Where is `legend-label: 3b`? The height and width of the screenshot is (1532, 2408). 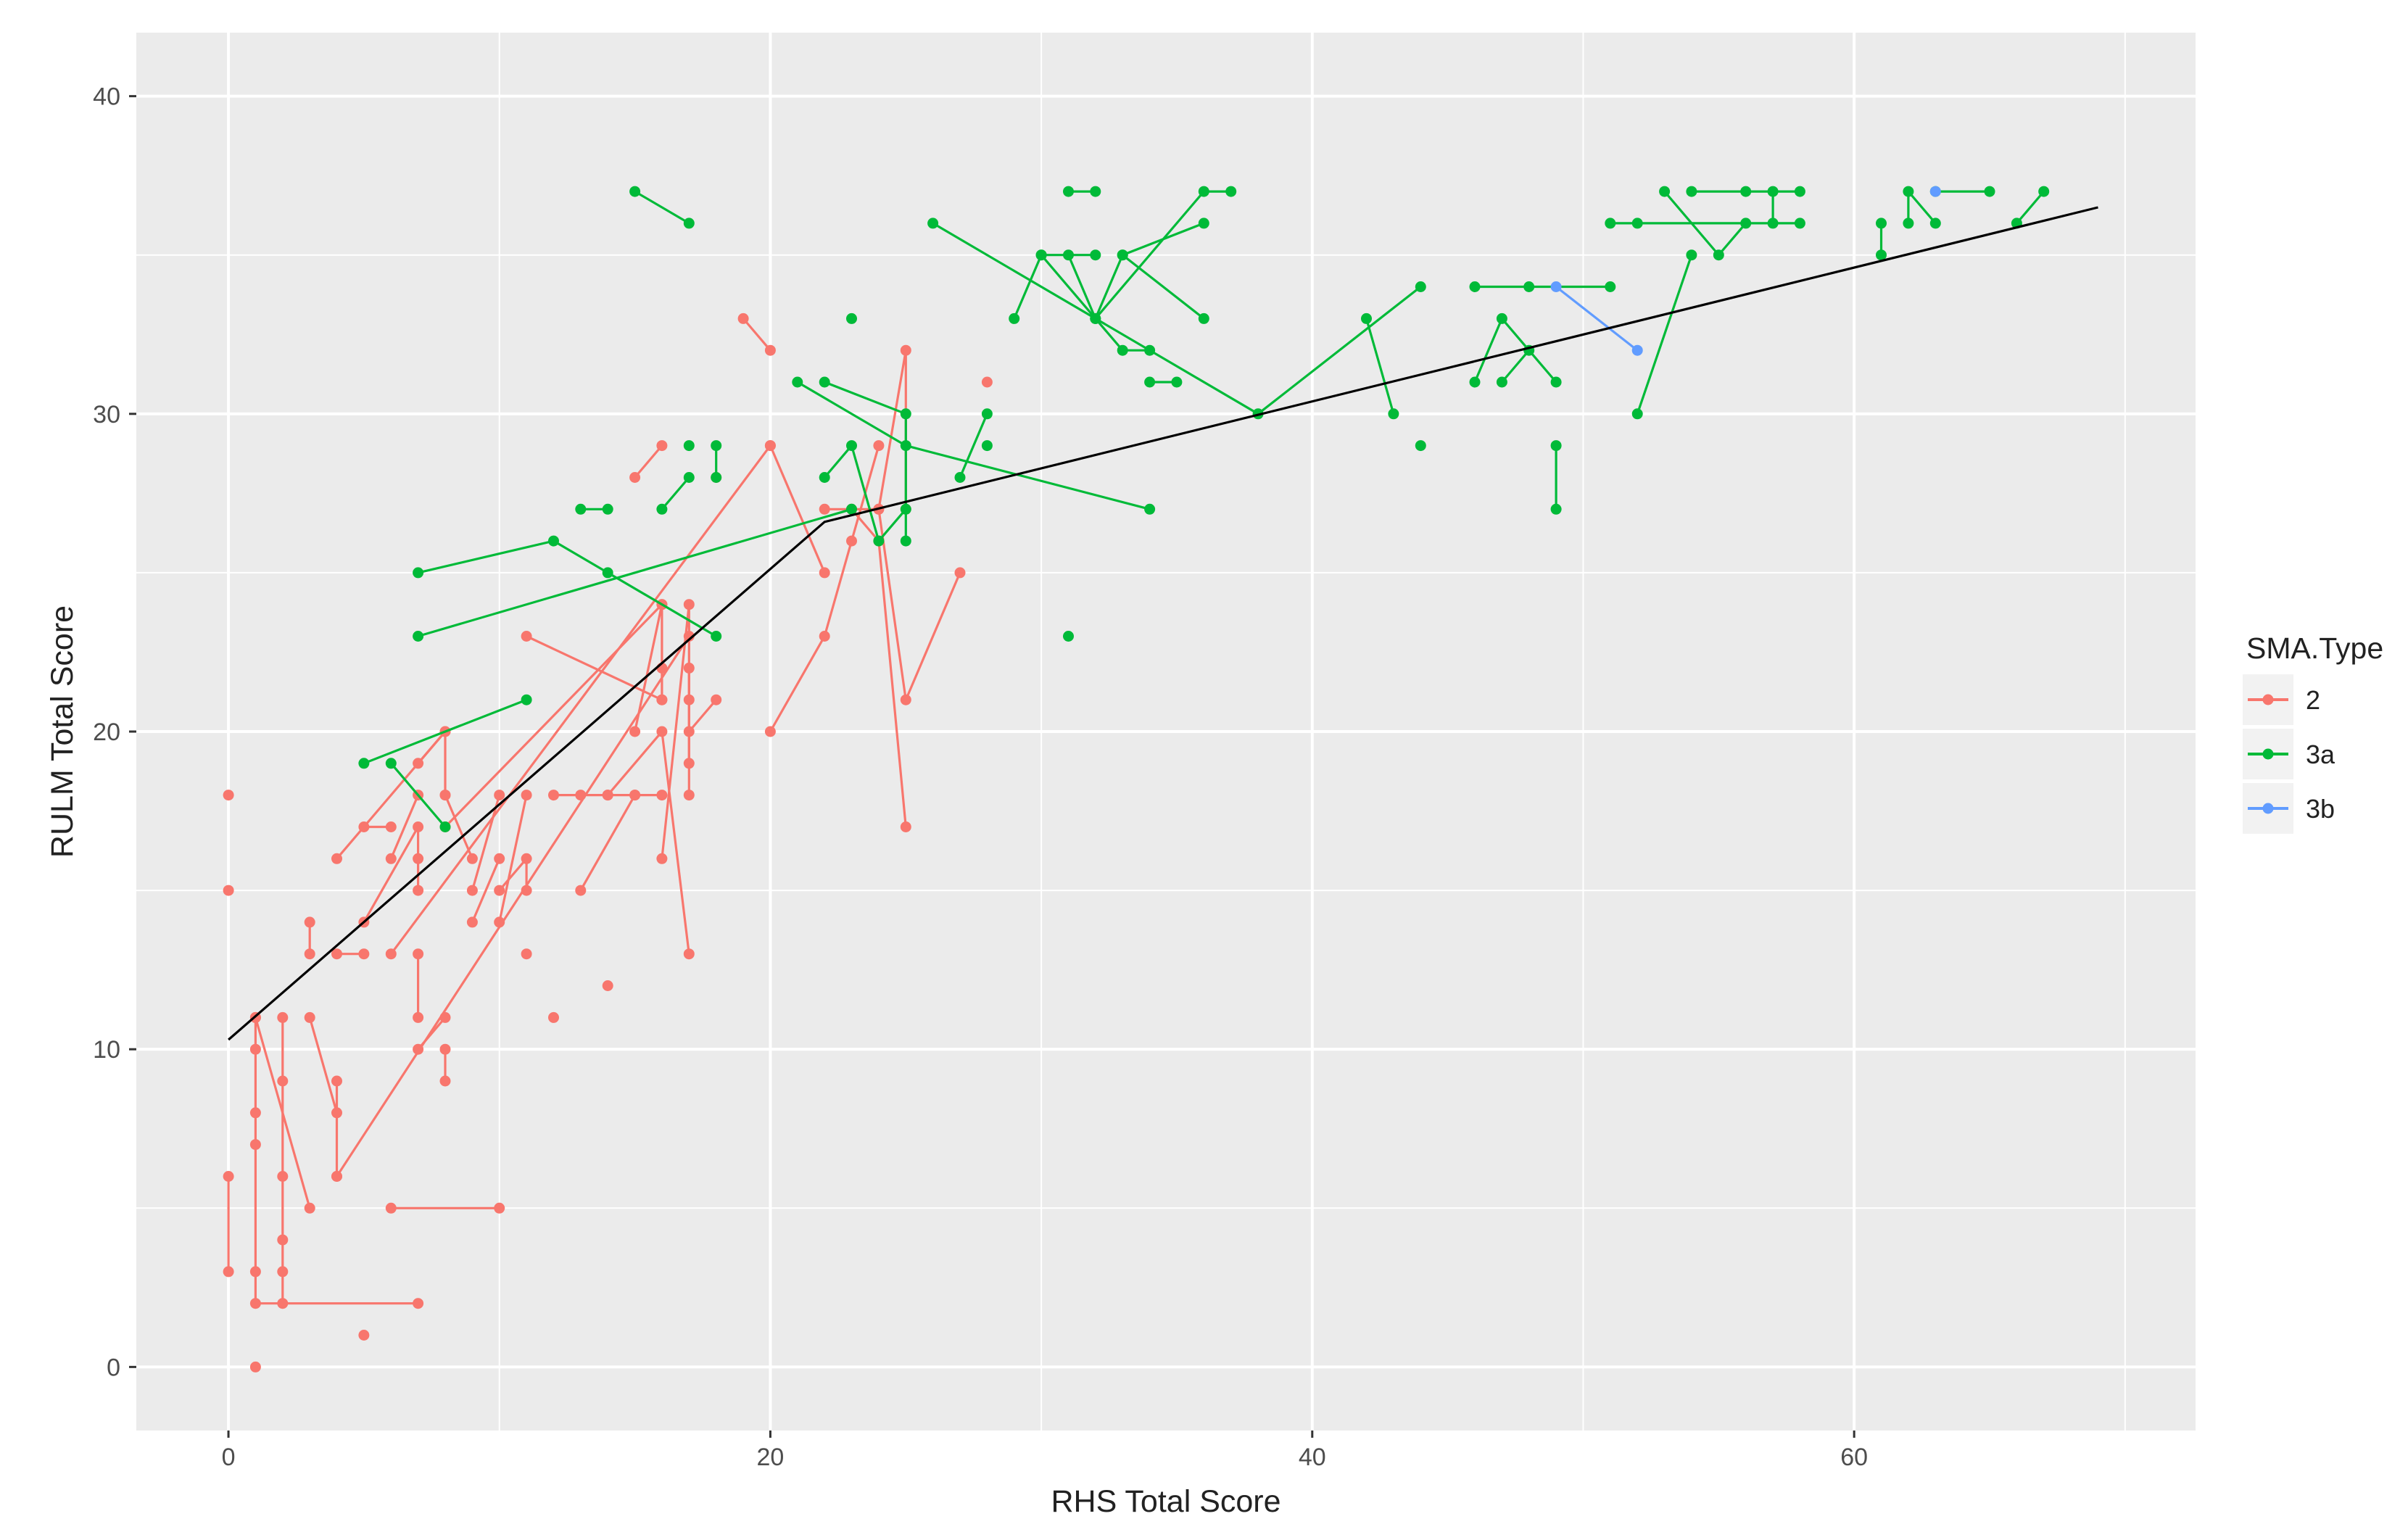 legend-label: 3b is located at coordinates (2320, 809).